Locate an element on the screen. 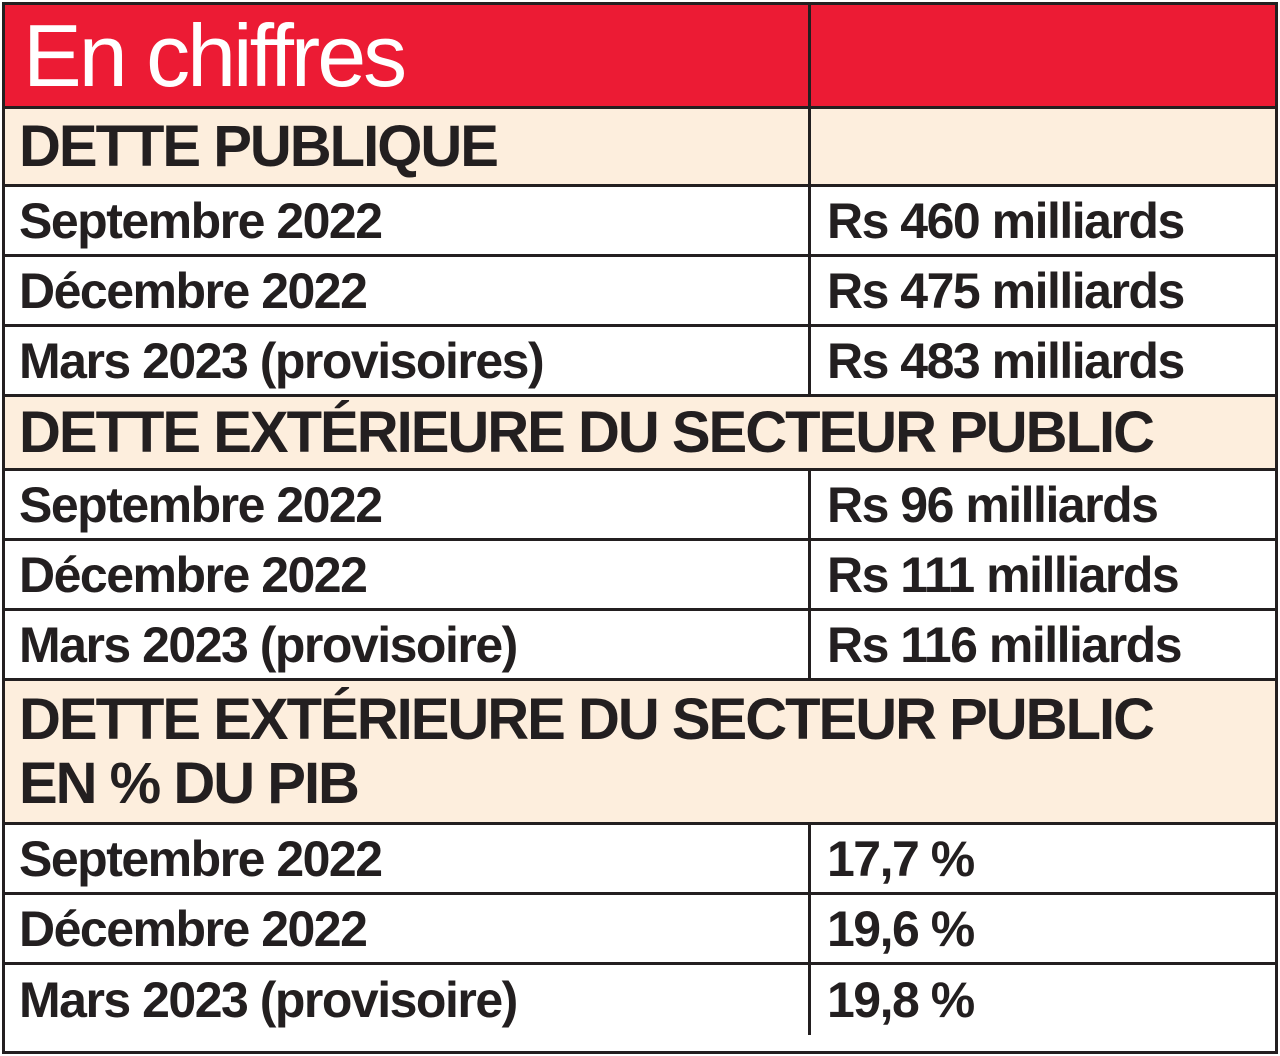 Image resolution: width=1280 pixels, height=1056 pixels. table-row: Décembre 2022 Rs 475 milliards is located at coordinates (640, 292).